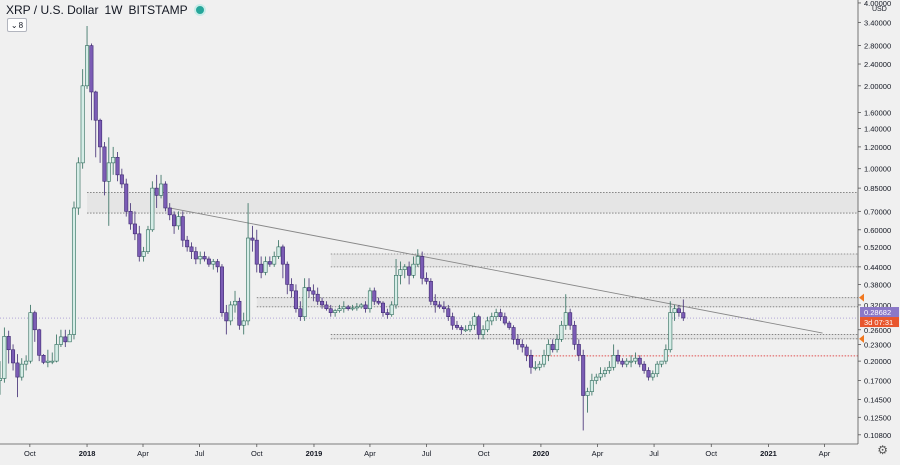 This screenshot has width=900, height=465. Describe the element at coordinates (473, 203) in the screenshot. I see `zone-rect` at that location.